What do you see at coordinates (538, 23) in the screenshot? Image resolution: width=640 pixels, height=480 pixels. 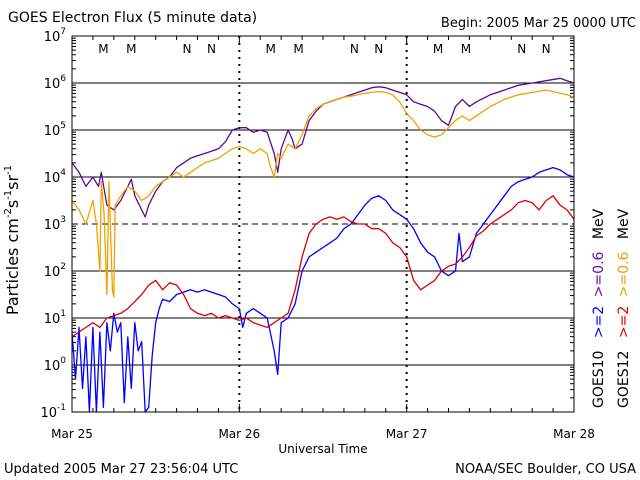 I see `begin-label: Begin: 2005 Mar 25 0000 UTC` at bounding box center [538, 23].